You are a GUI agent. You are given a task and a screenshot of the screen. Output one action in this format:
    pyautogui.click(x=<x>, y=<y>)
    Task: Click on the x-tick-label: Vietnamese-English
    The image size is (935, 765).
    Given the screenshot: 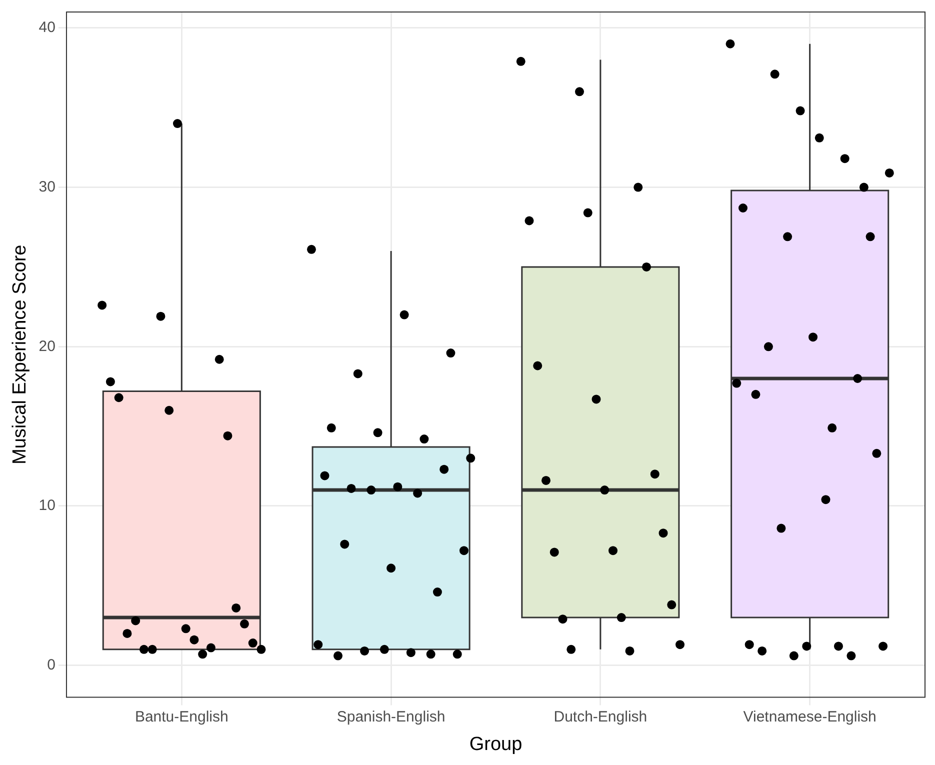 What is the action you would take?
    pyautogui.click(x=809, y=717)
    